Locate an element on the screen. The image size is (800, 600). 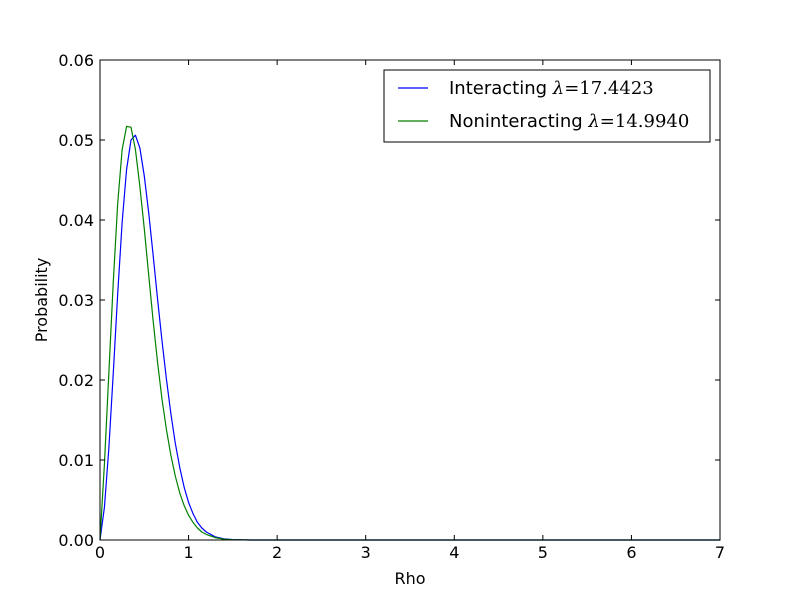
x-tick-label: 4 is located at coordinates (454, 552).